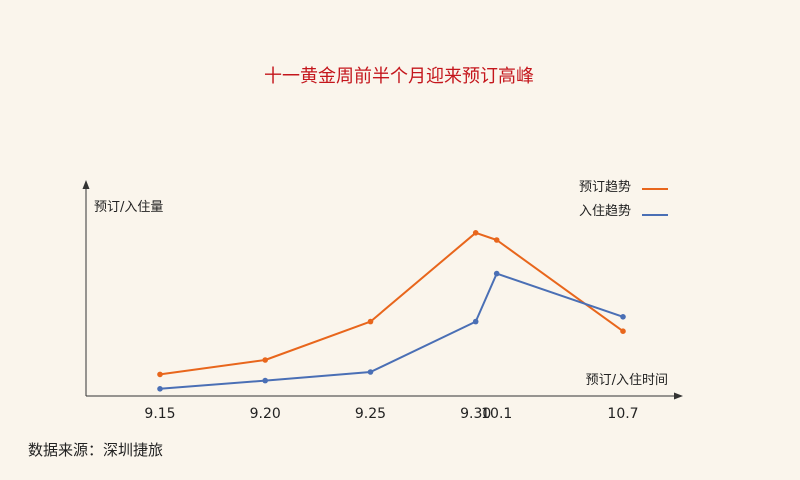  I want to click on legend: 预订趋势 入住趋势, so click(623, 199).